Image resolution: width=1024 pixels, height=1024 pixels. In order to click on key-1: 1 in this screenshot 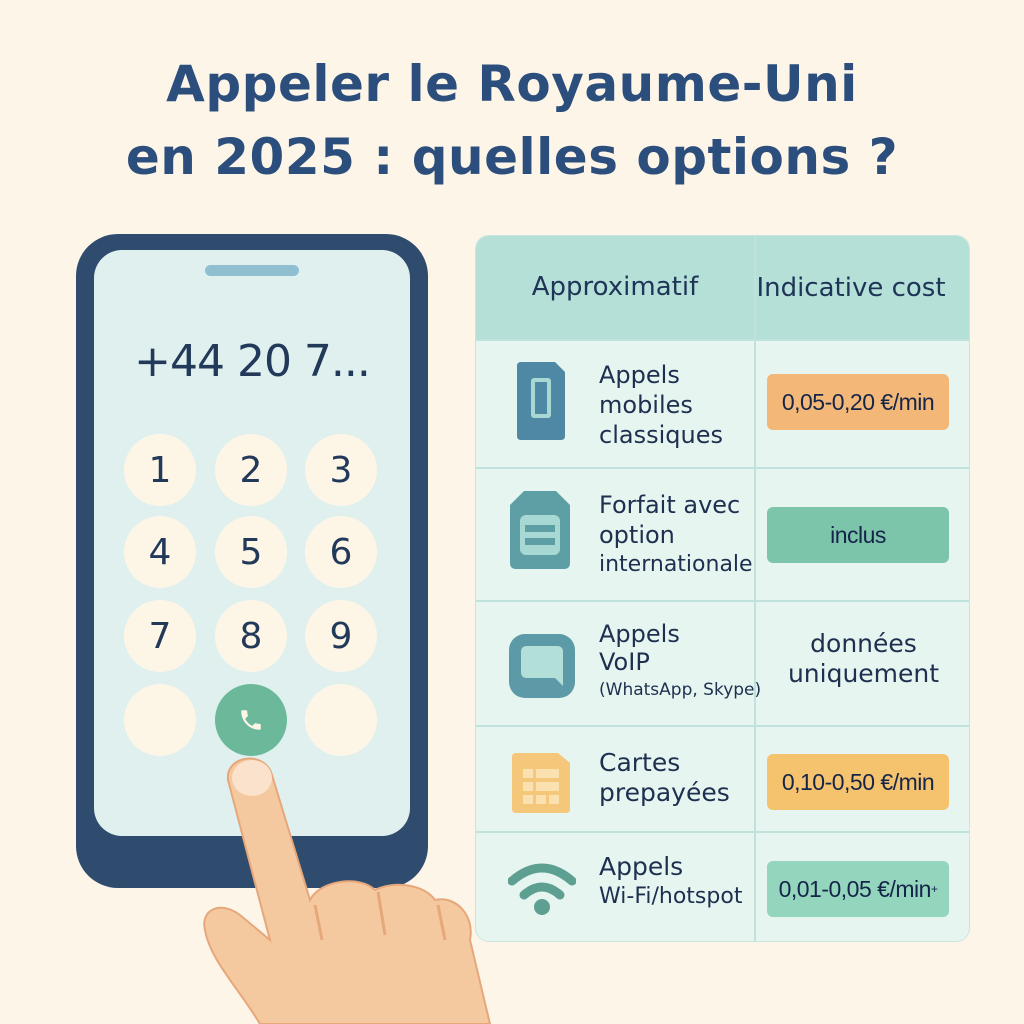, I will do `click(160, 470)`.